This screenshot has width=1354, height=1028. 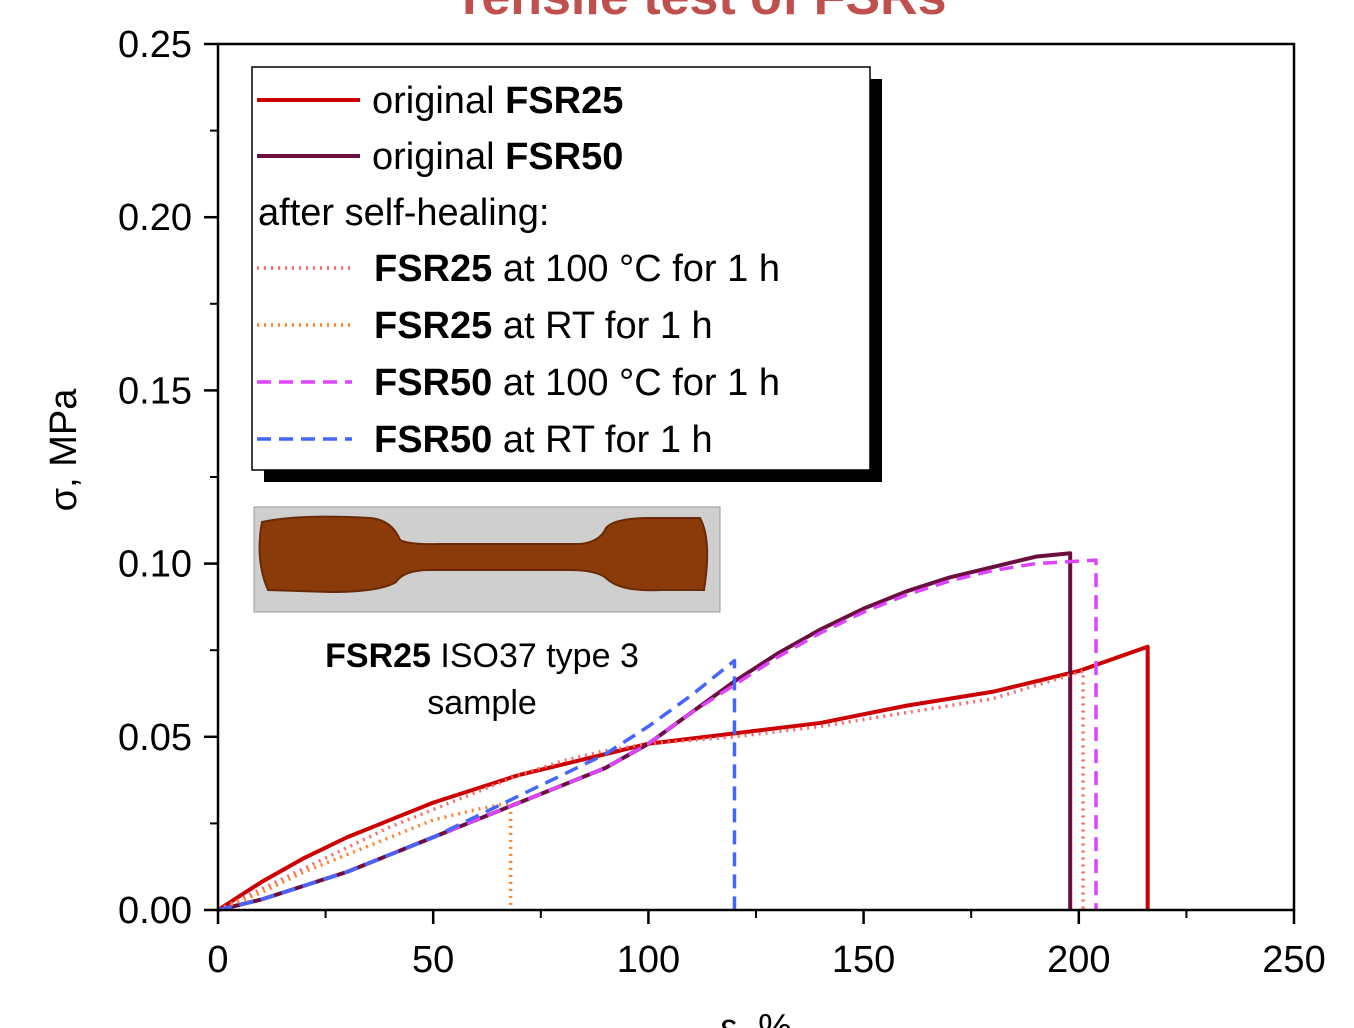 I want to click on chart-title: Tensile test of FSRs, so click(x=699, y=13).